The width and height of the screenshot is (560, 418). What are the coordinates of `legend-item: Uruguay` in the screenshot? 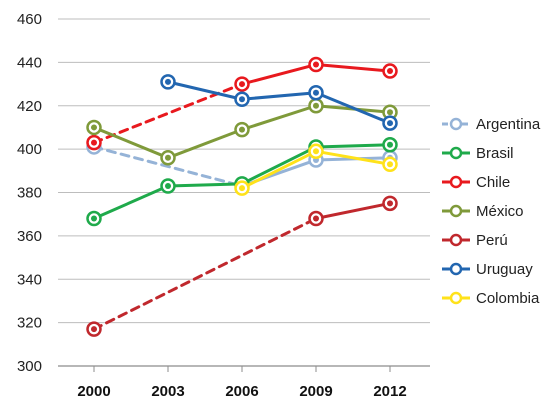 It's located at (487, 269).